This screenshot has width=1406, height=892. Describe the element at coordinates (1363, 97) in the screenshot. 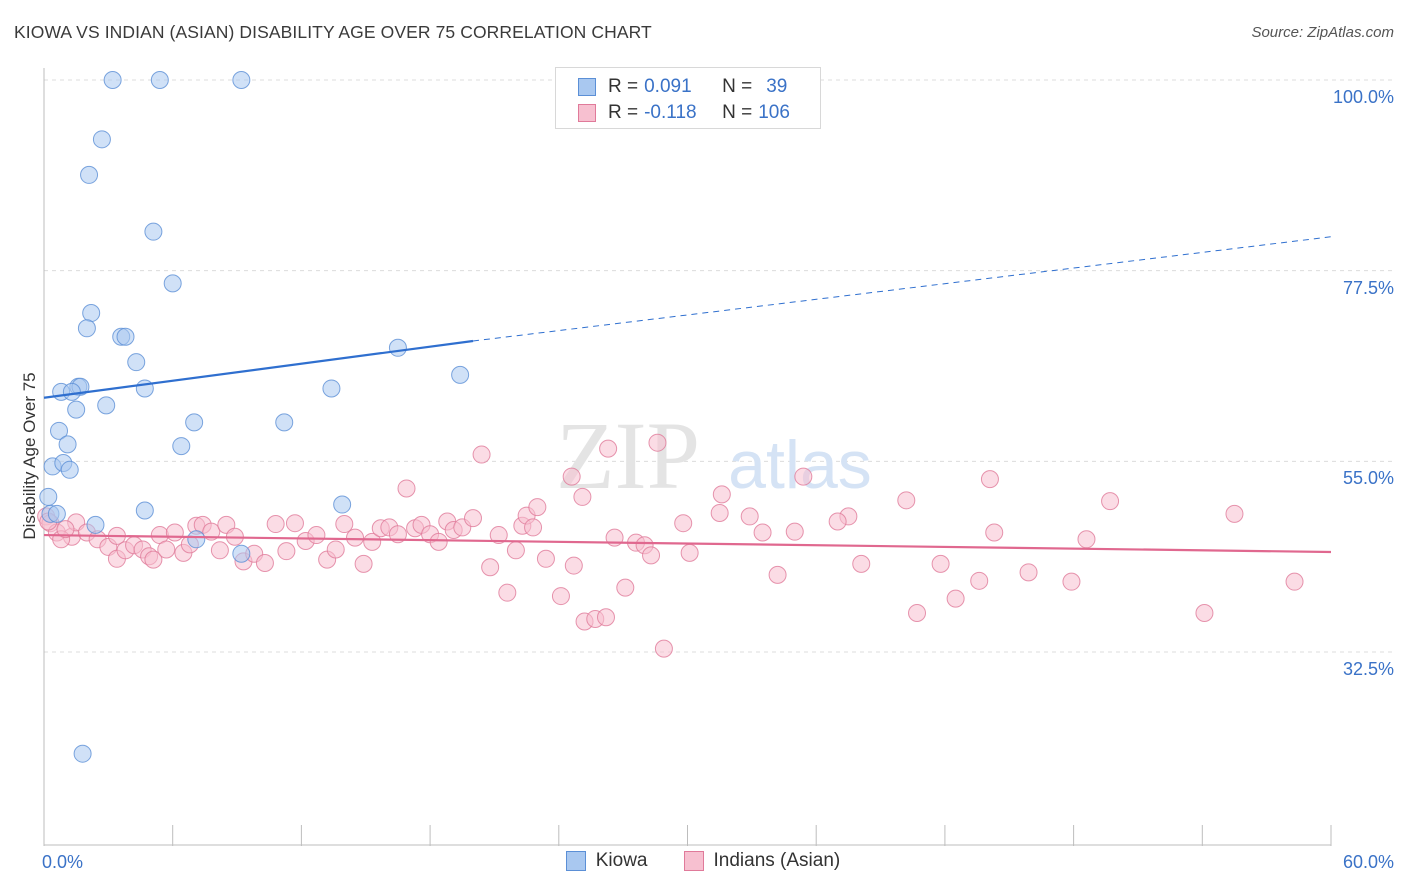

I see `y-tick-label-0: 100.0%` at that location.